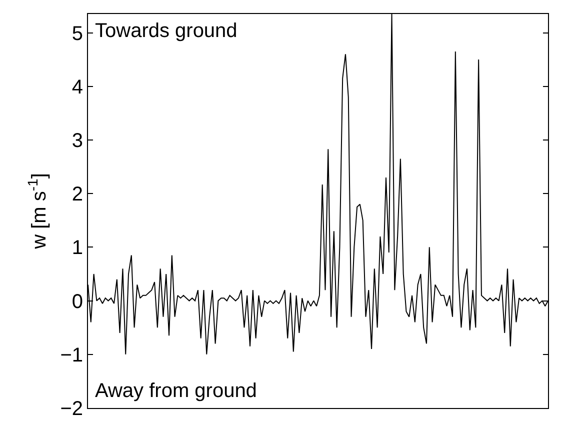 The width and height of the screenshot is (561, 432). I want to click on y-tick-label: 0, so click(77, 301).